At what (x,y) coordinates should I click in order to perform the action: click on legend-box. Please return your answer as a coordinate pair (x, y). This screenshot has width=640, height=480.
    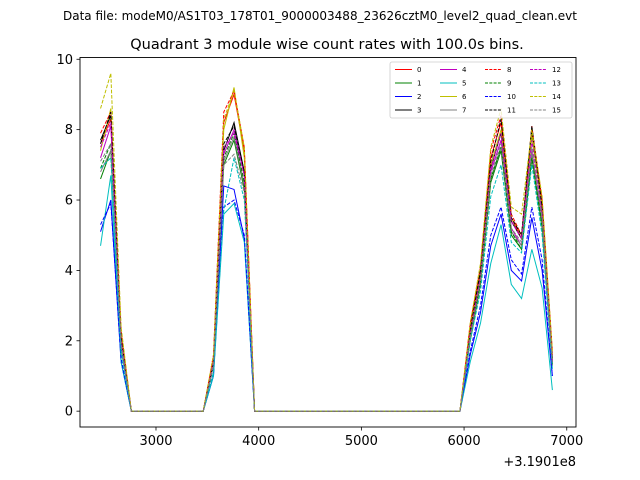
    Looking at the image, I should click on (481, 90).